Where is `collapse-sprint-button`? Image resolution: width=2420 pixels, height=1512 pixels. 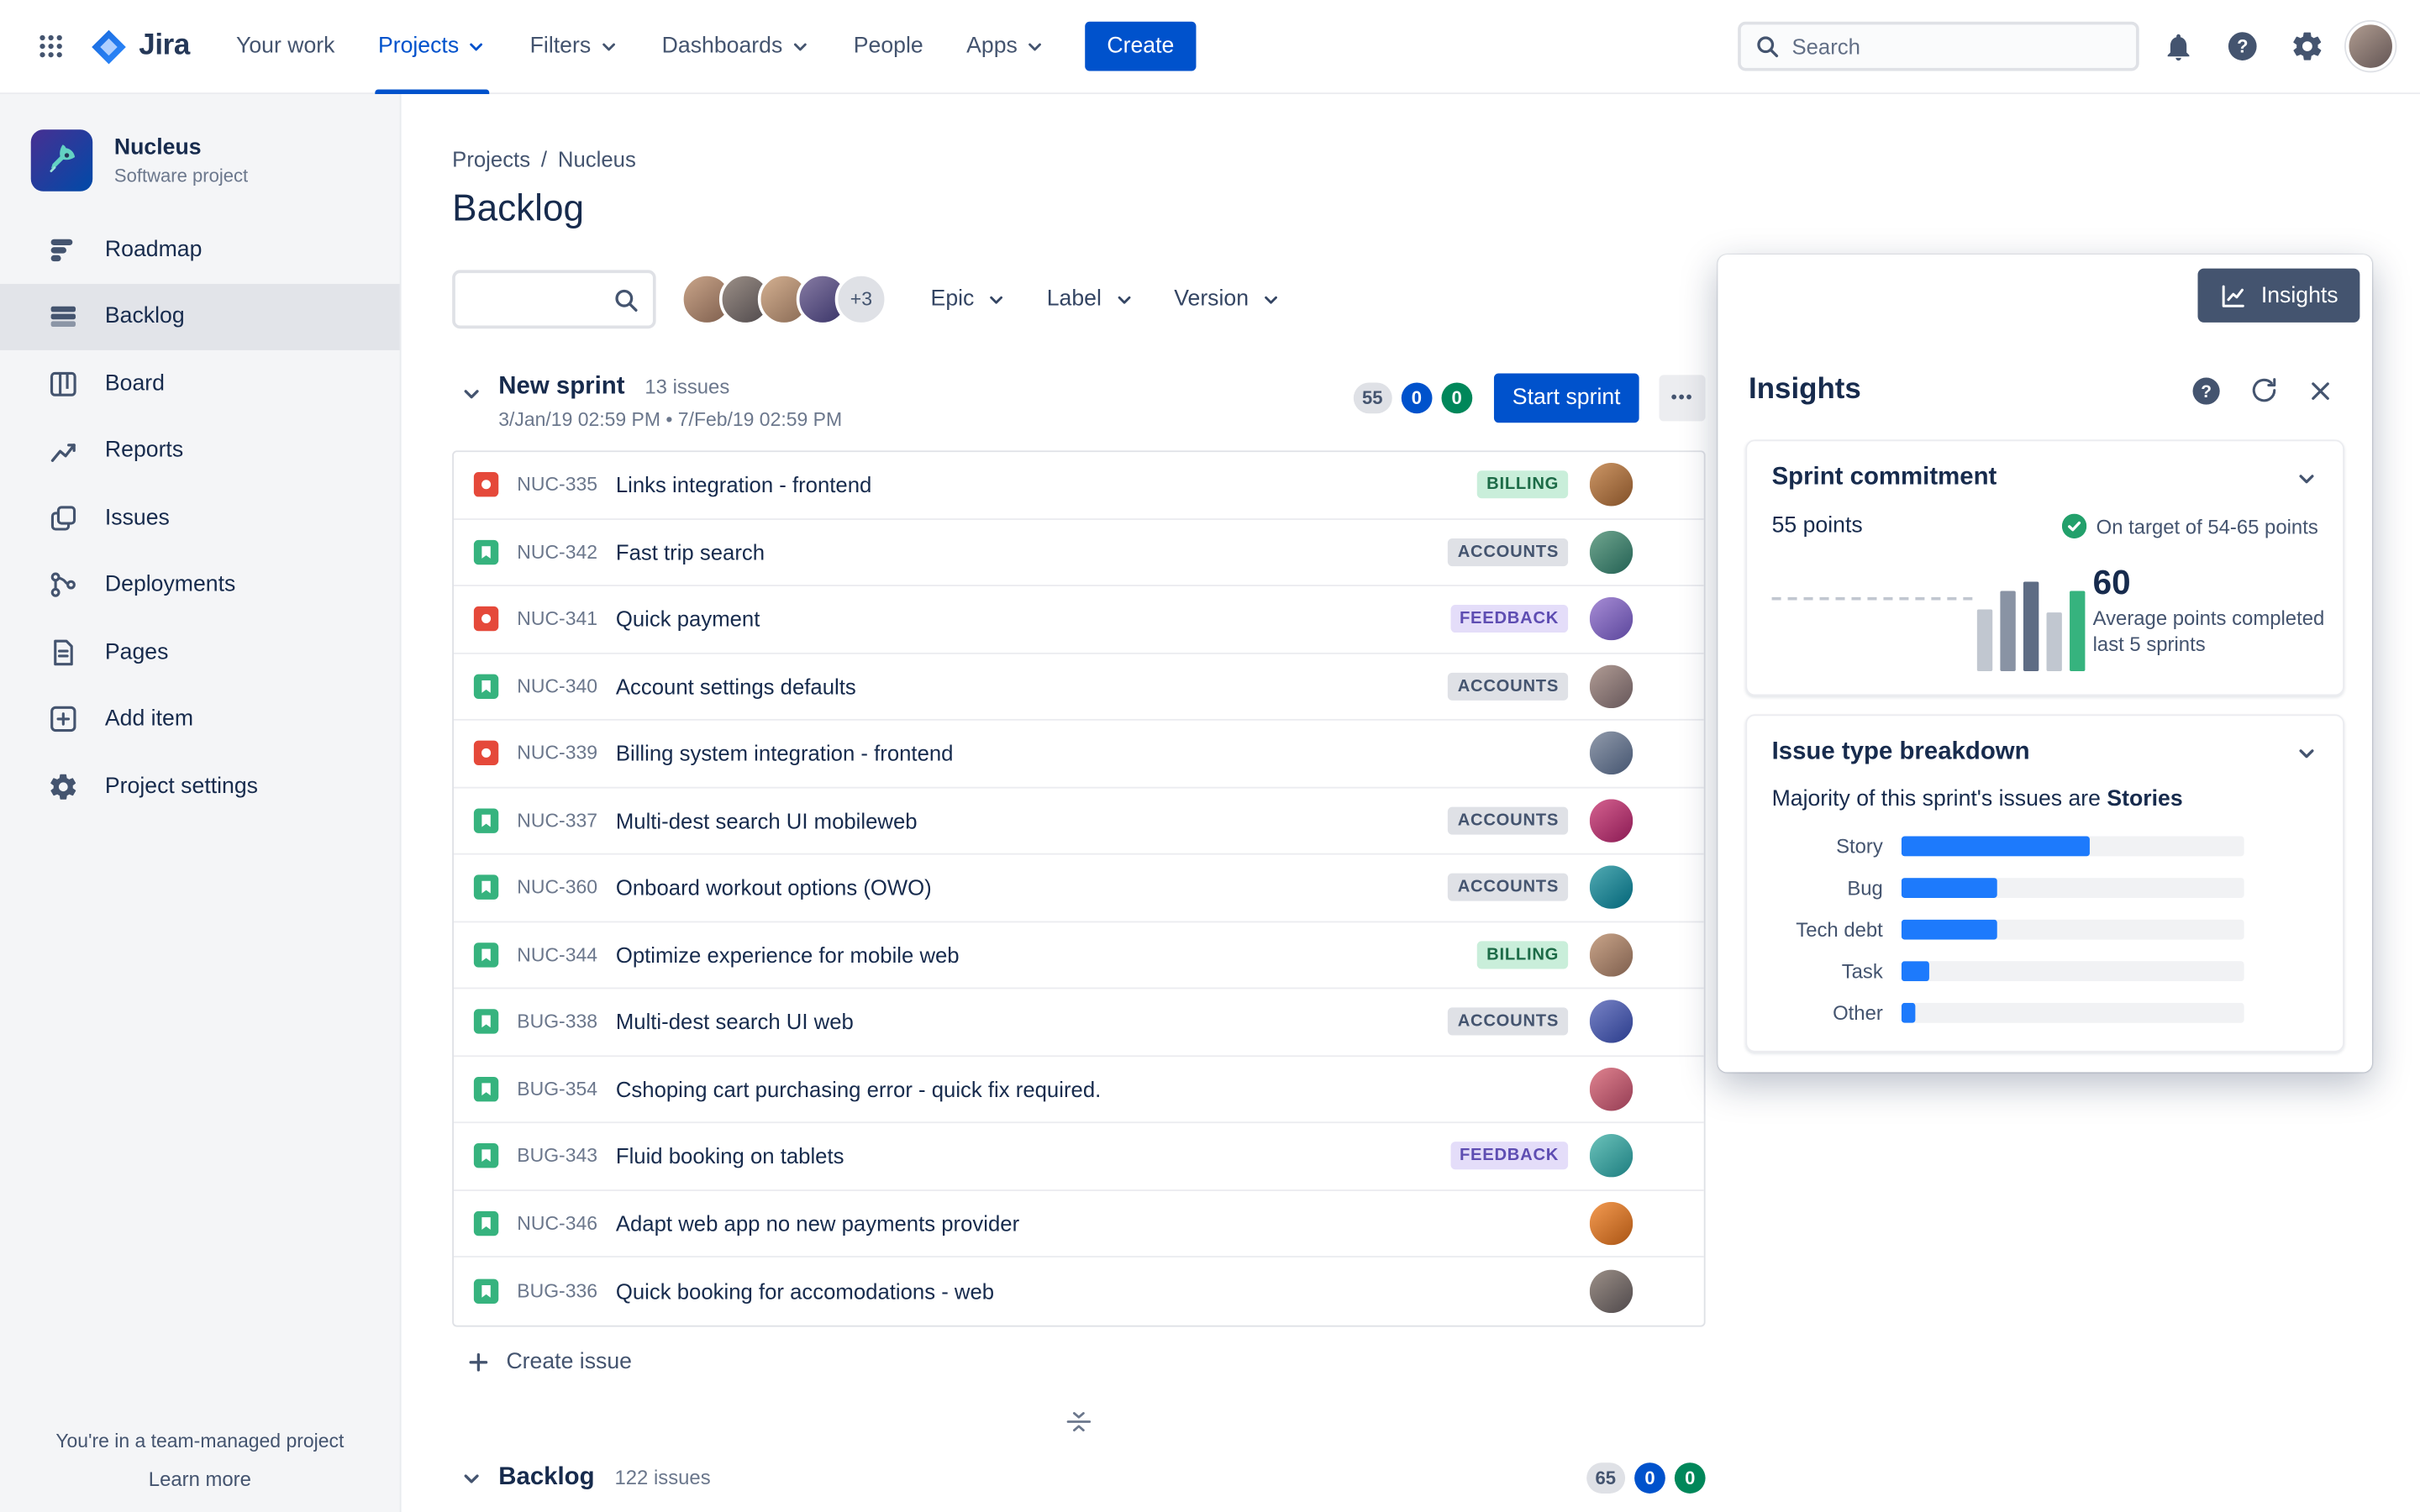
collapse-sprint-button is located at coordinates (470, 393).